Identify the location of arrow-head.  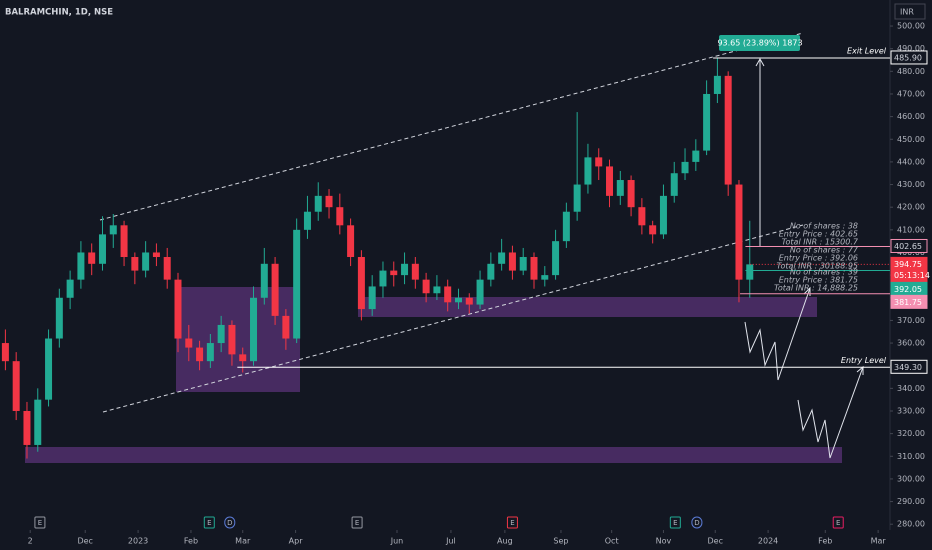
(760, 62).